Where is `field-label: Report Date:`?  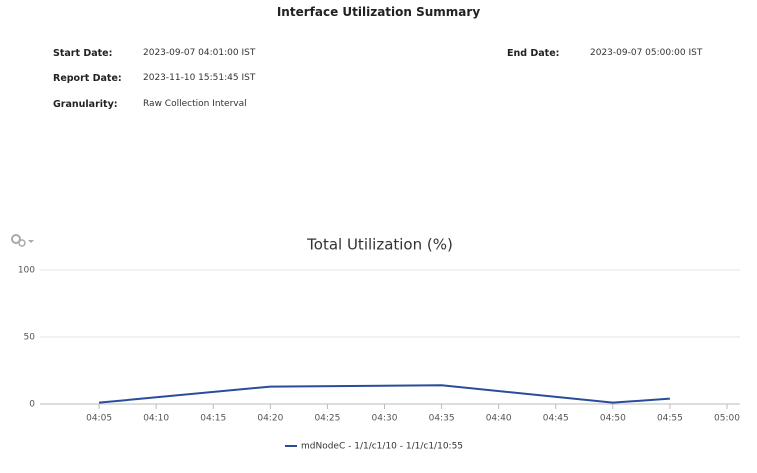
field-label: Report Date: is located at coordinates (87, 78).